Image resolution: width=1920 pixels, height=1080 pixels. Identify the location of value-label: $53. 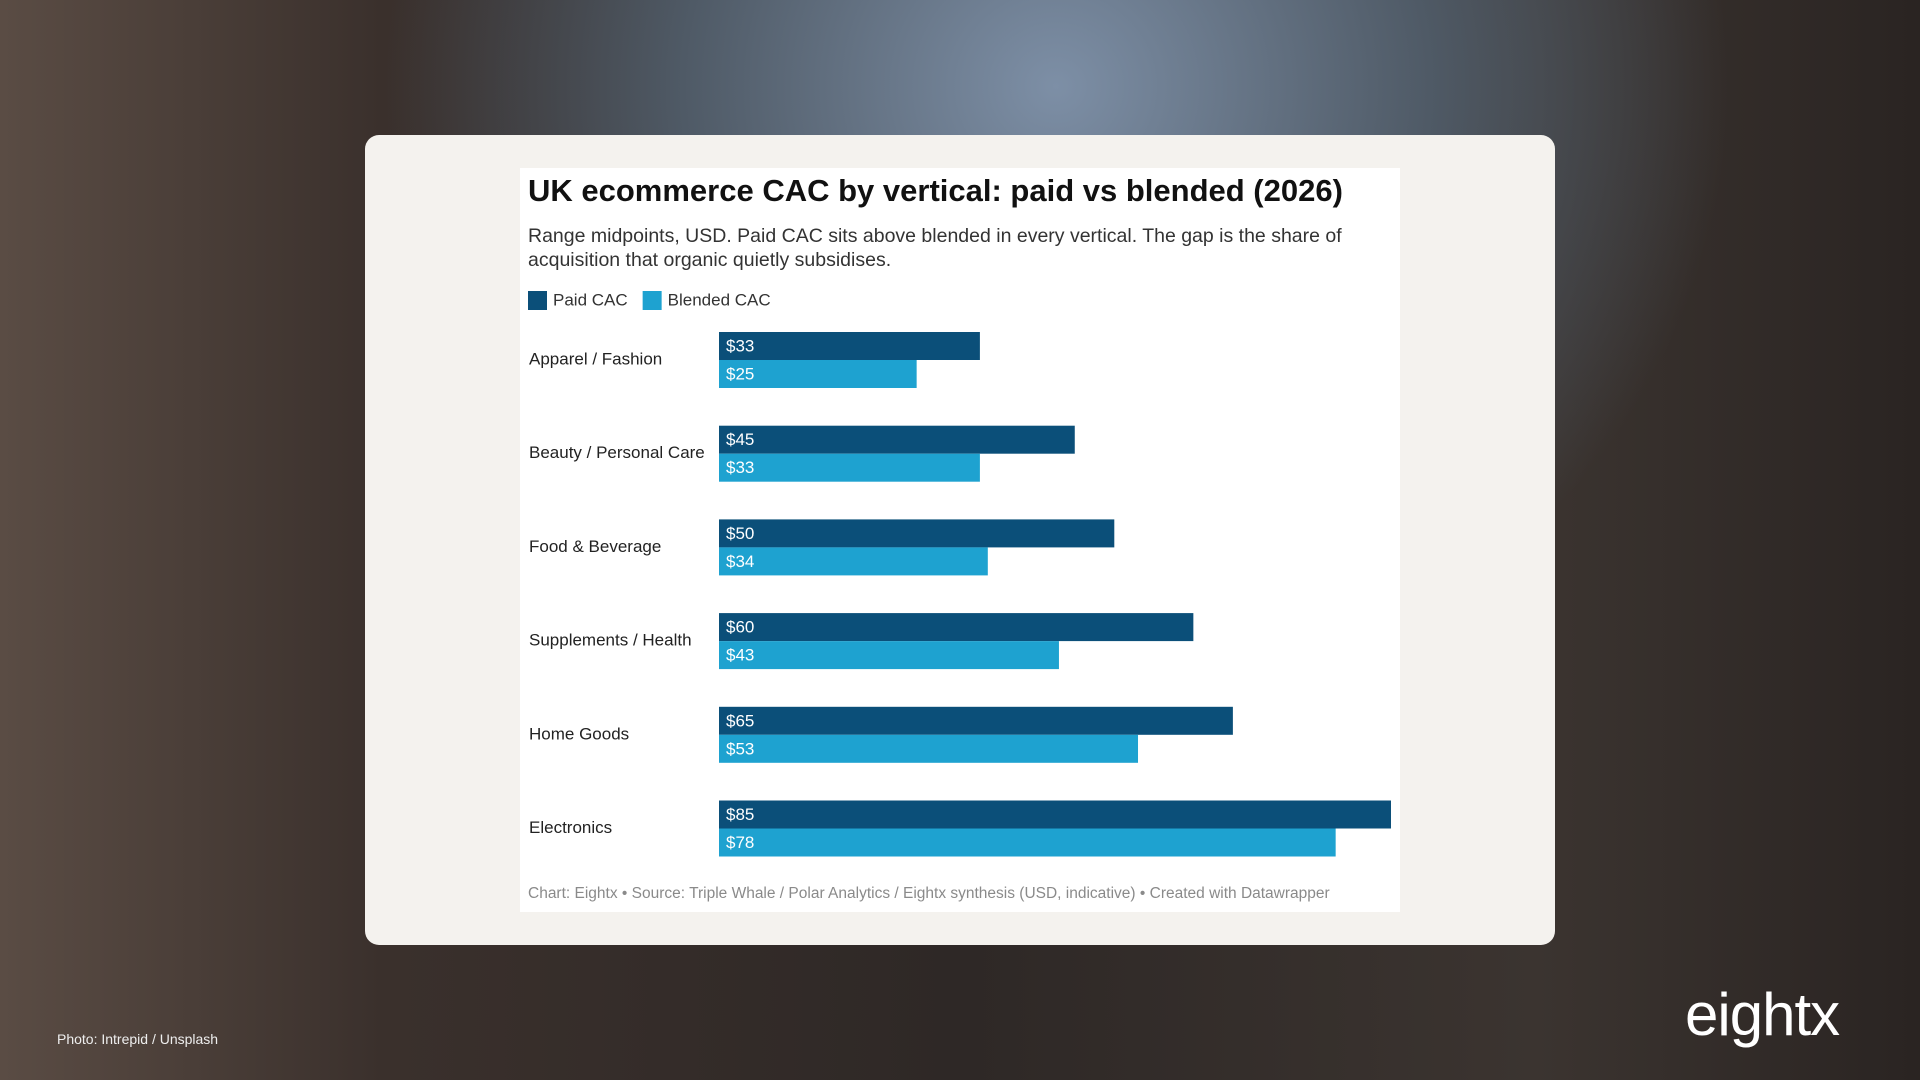
(740, 748).